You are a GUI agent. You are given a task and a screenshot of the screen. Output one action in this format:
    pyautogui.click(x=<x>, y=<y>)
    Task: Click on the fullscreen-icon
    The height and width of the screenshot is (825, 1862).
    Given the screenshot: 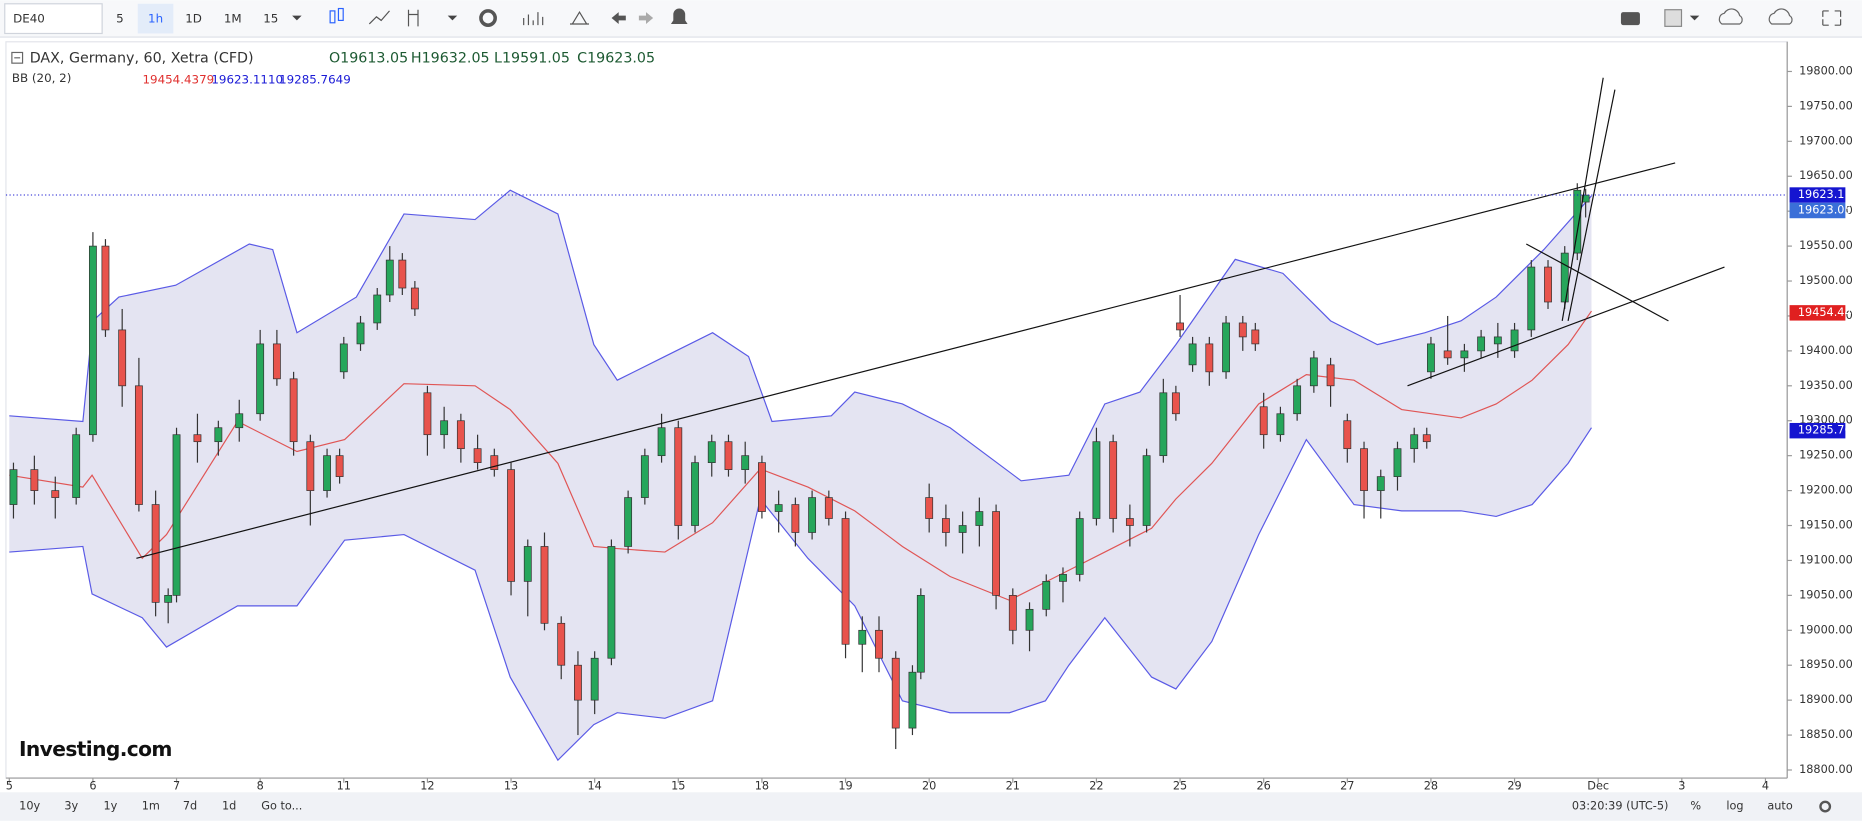 What is the action you would take?
    pyautogui.click(x=1832, y=18)
    